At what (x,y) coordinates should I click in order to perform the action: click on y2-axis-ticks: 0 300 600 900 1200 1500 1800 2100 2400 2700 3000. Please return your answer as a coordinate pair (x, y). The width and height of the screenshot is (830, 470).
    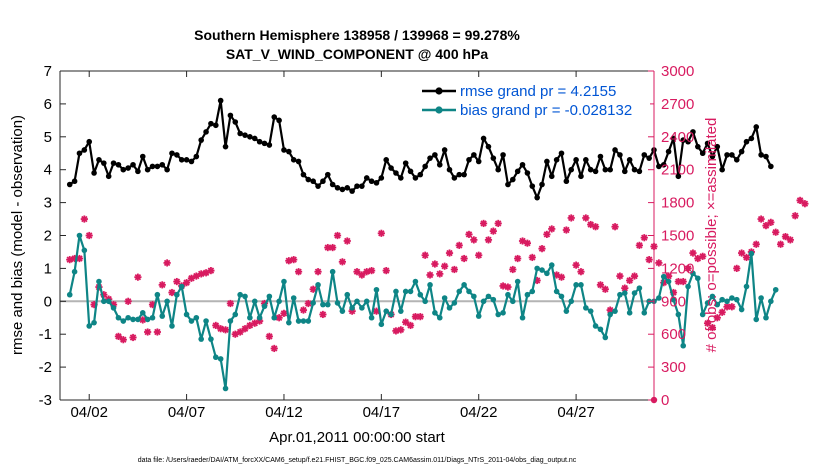
    Looking at the image, I should click on (671, 236).